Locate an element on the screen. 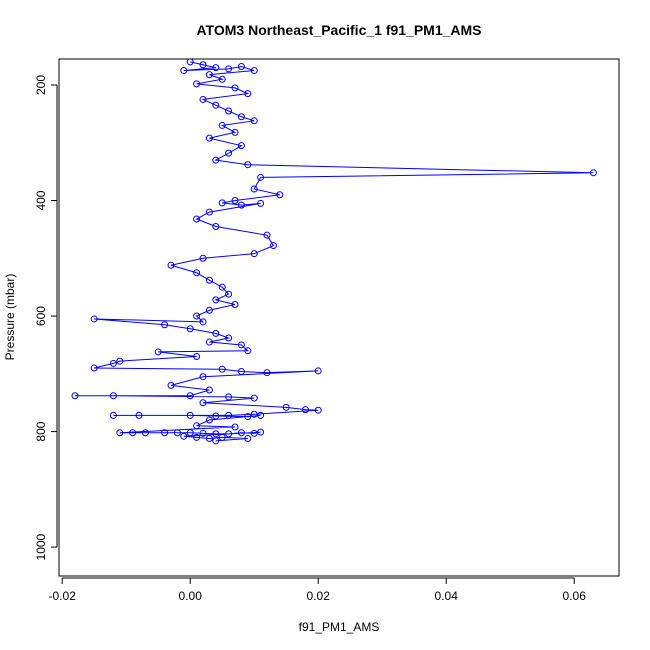 Image resolution: width=650 pixels, height=650 pixels. x-axis-label: f91_PM1_AMS is located at coordinates (339, 627).